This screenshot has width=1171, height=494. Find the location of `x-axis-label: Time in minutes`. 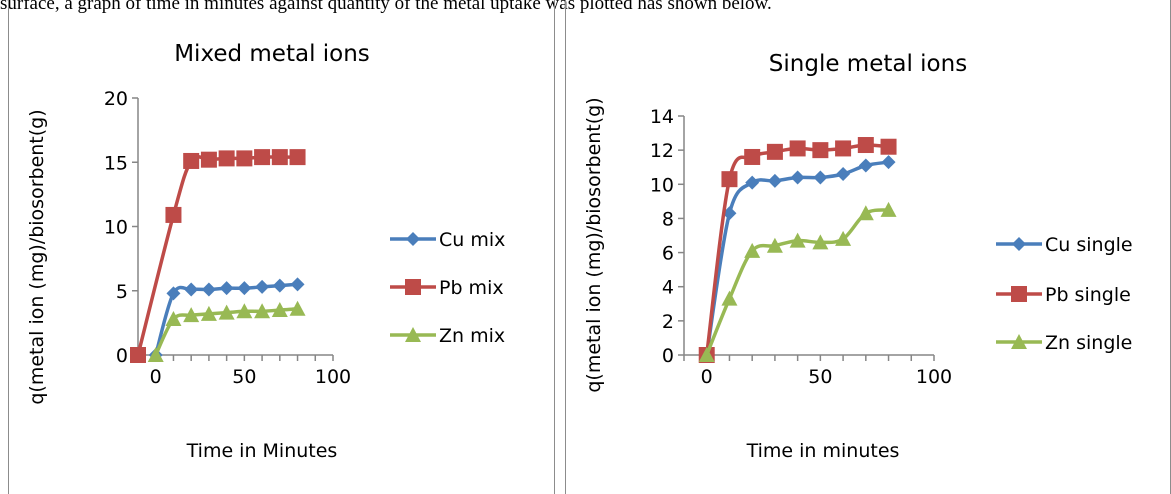

x-axis-label: Time in minutes is located at coordinates (823, 451).